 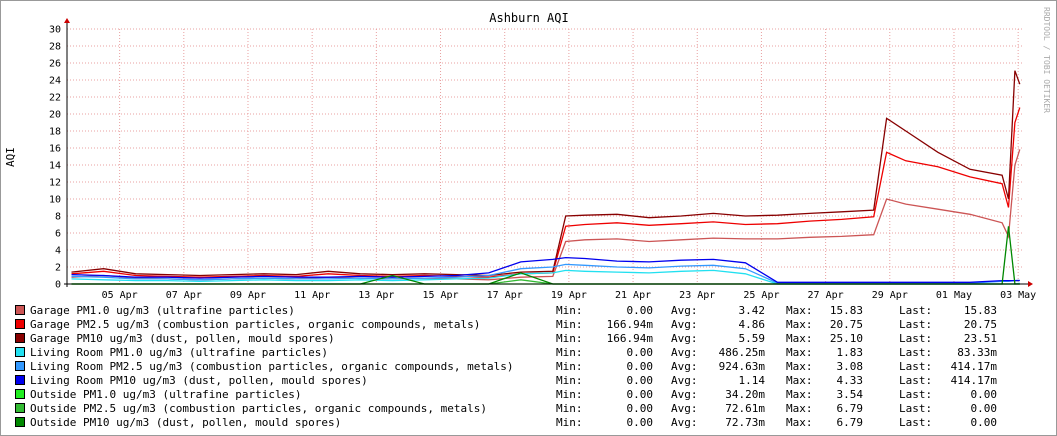 I want to click on y-tick-label: 14, so click(x=55, y=166).